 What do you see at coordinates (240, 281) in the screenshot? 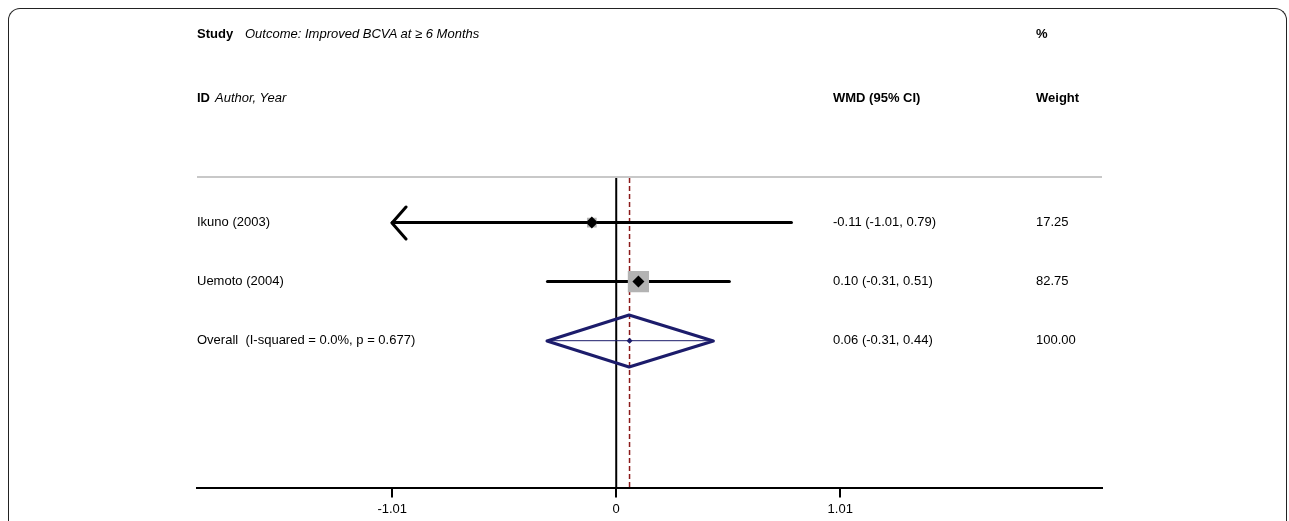
I see `y-tick-label: Uemoto (2004)` at bounding box center [240, 281].